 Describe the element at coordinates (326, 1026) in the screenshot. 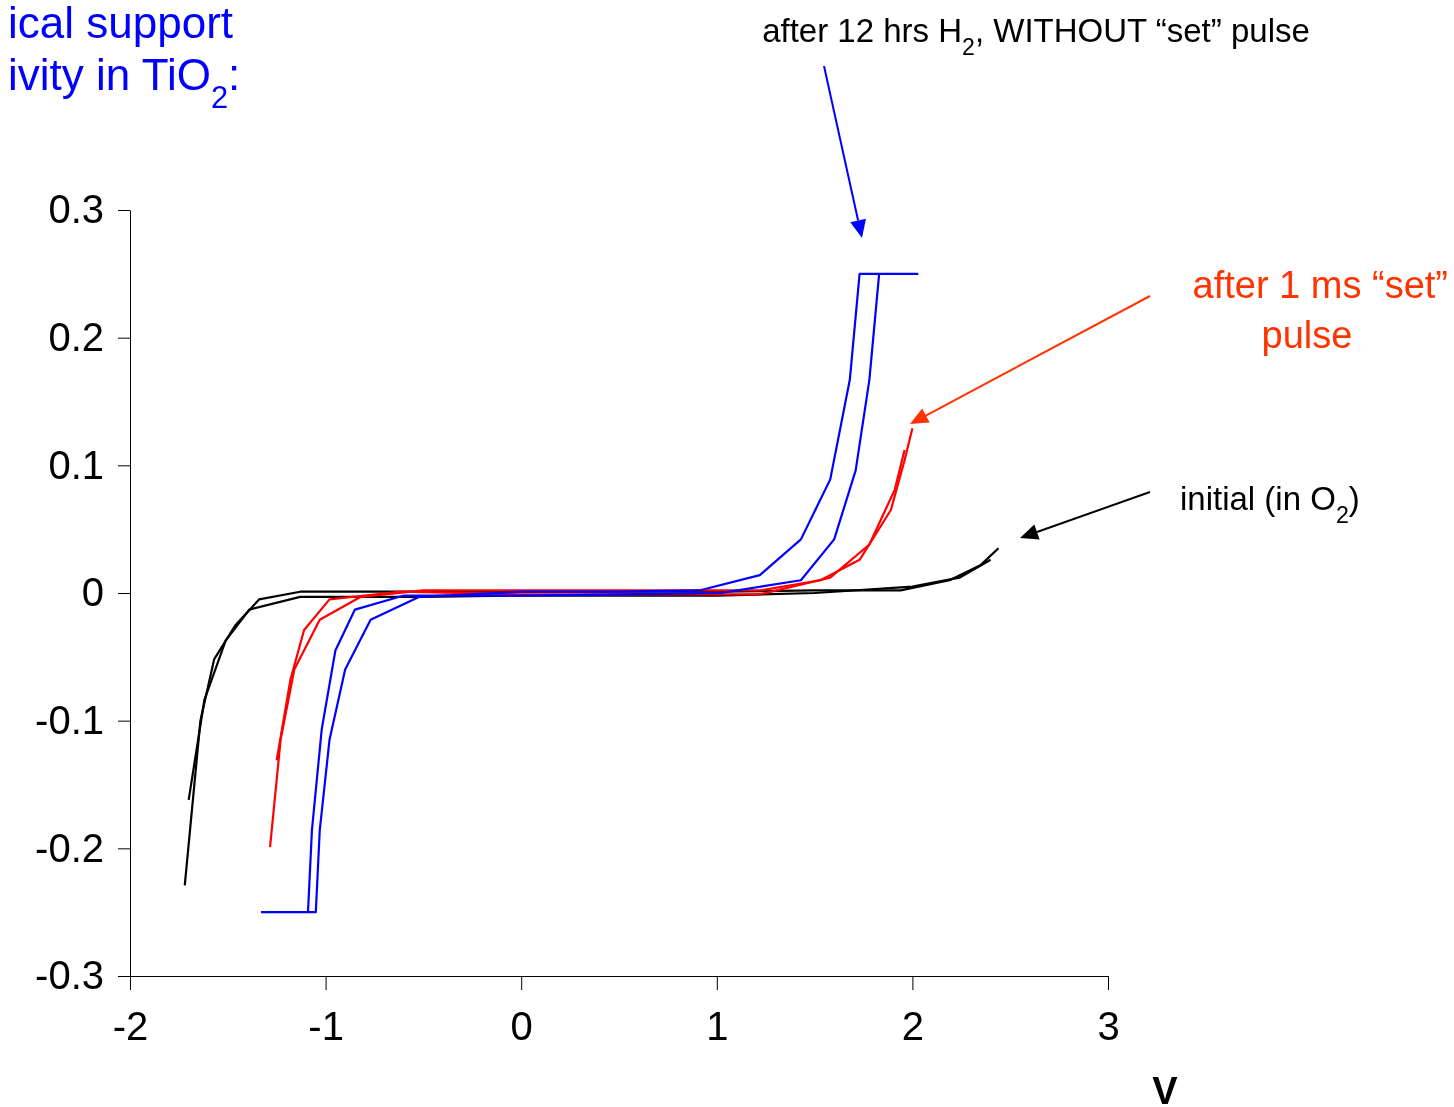

I see `x-tick-label: -1` at that location.